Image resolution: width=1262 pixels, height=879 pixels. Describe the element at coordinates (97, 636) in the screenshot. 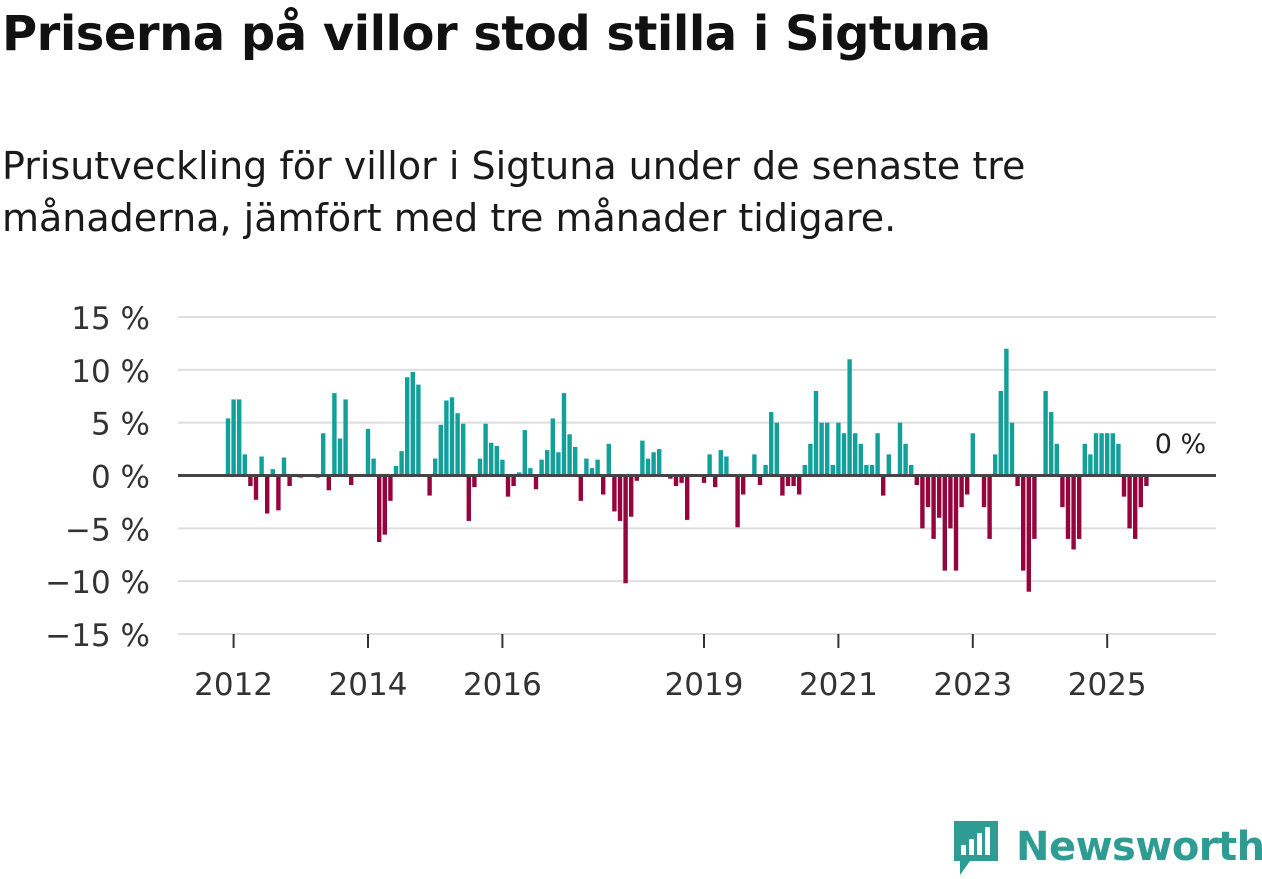

I see `y-tick-label: −15 %` at that location.